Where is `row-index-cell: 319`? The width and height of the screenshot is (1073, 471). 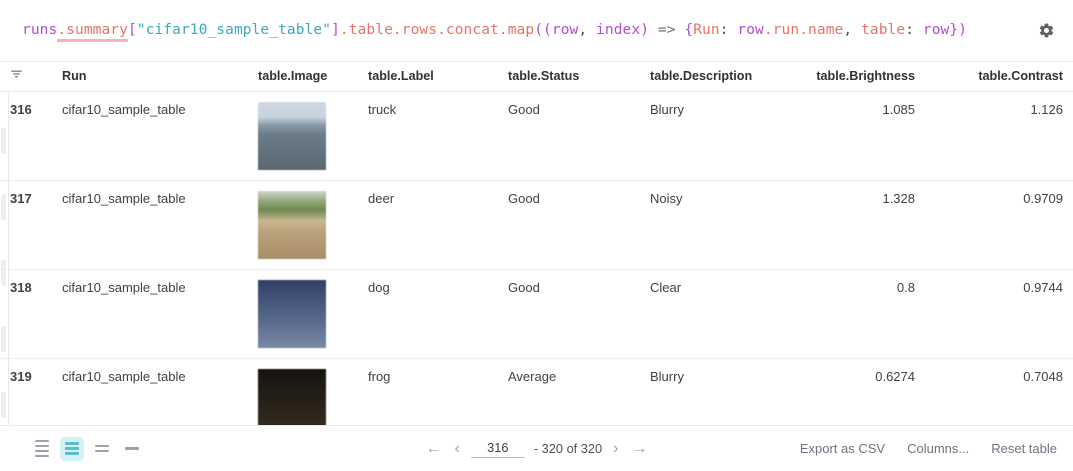 row-index-cell: 319 is located at coordinates (26, 391).